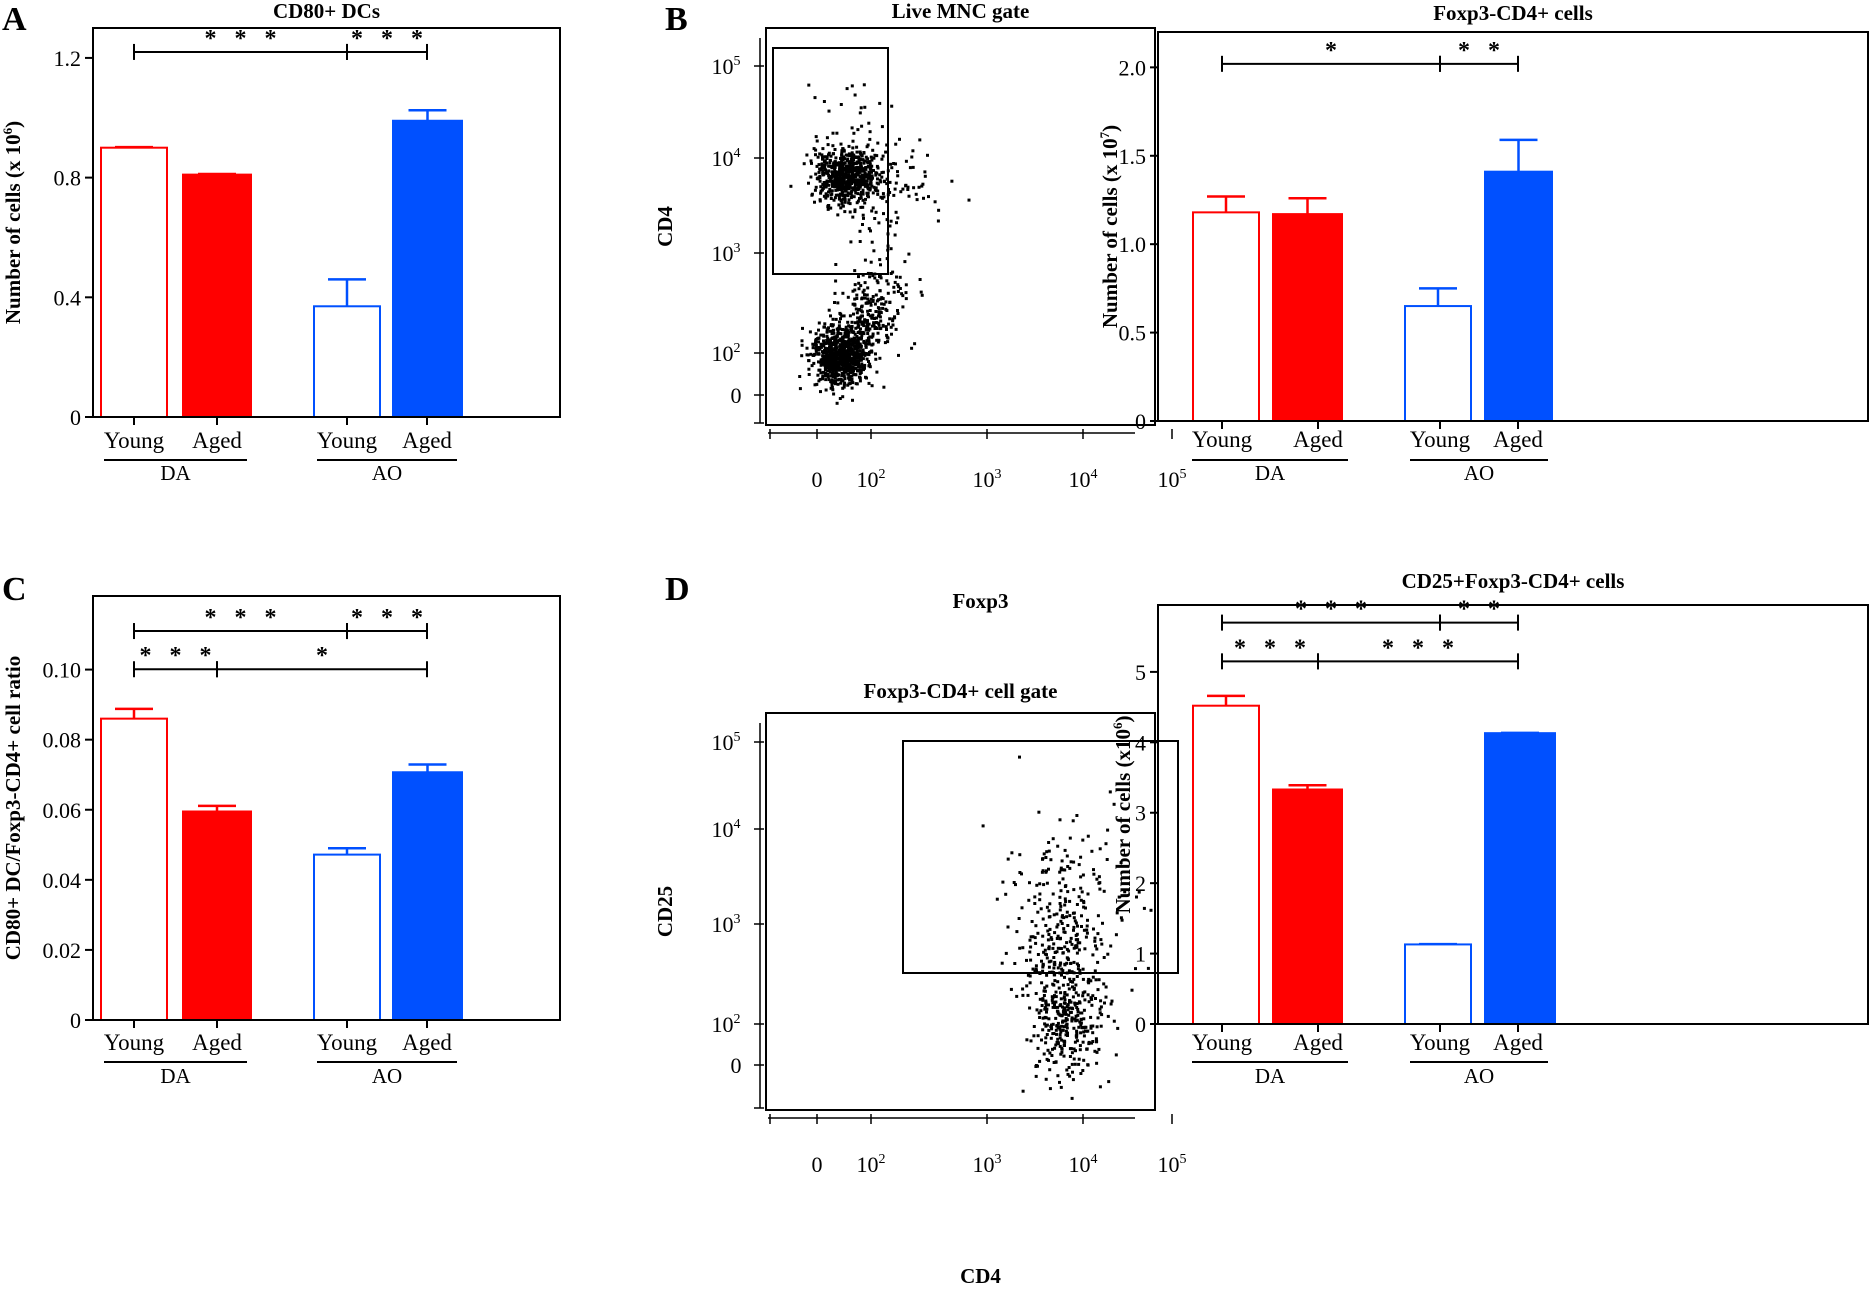  I want to click on y-tick-label: 0.8, so click(68, 178).